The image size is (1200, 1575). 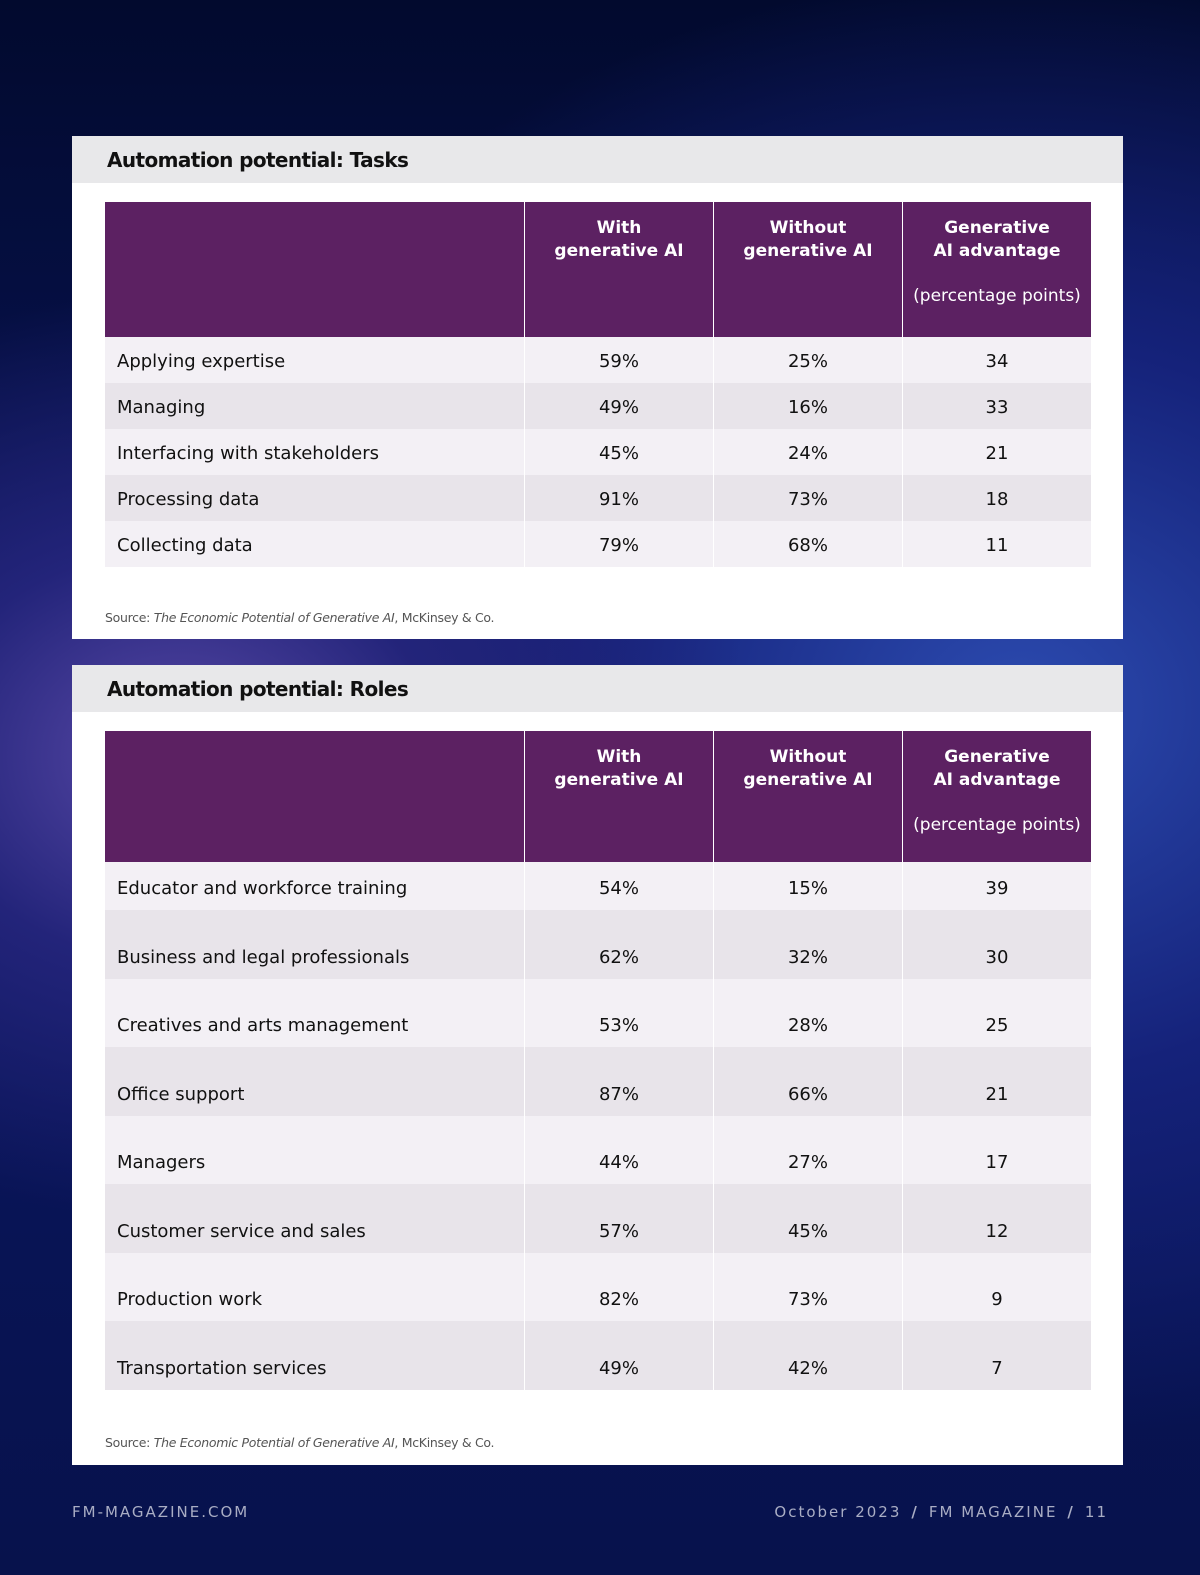 I want to click on table-cell: 87%, so click(x=619, y=1081).